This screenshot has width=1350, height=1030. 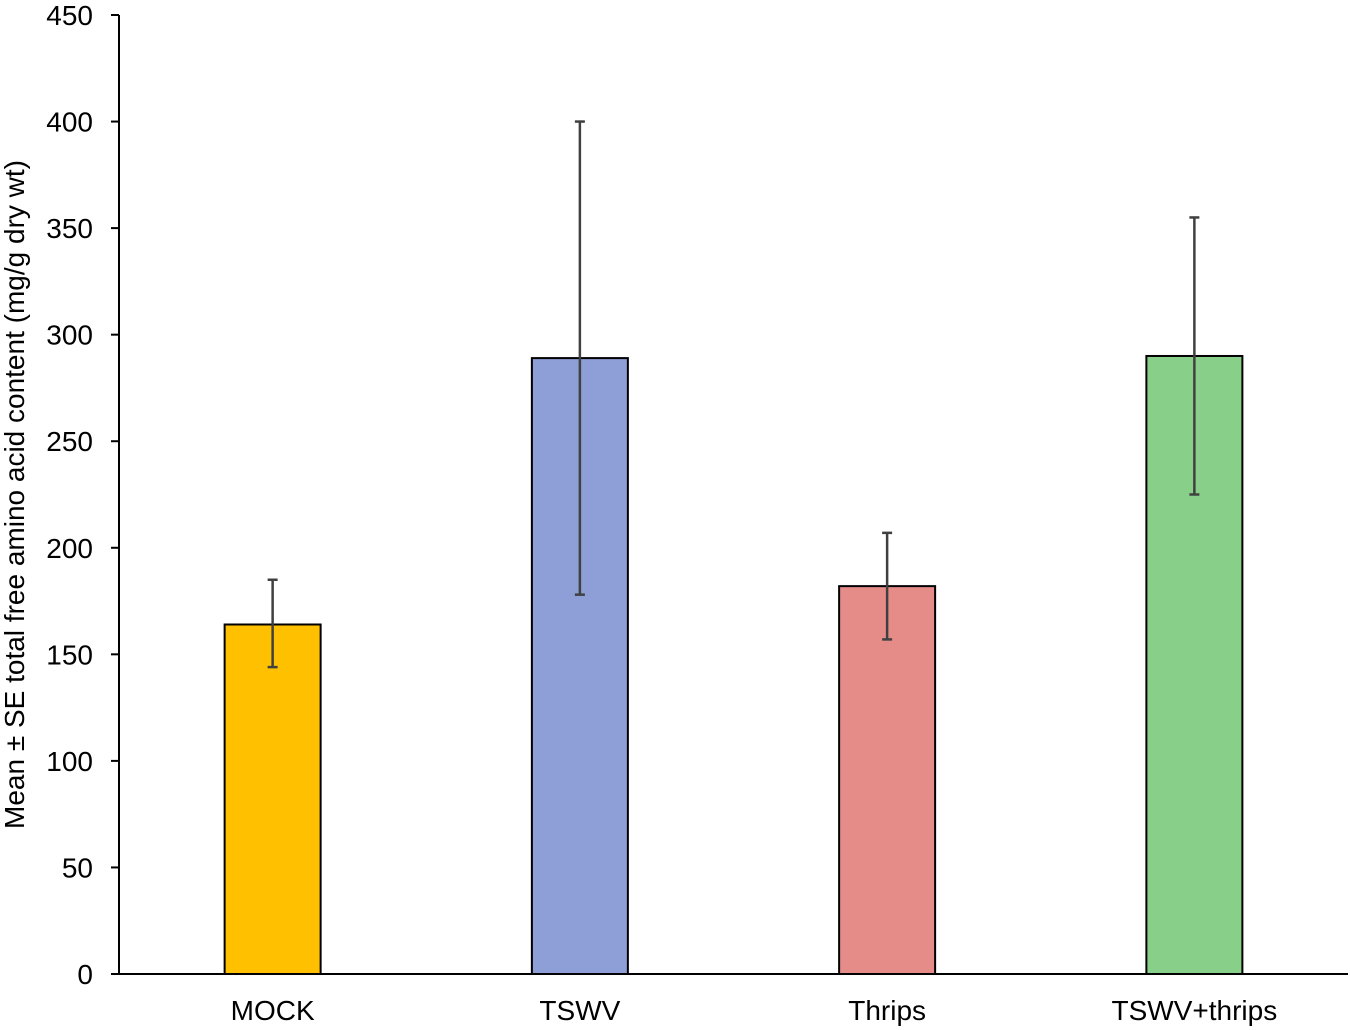 What do you see at coordinates (82, 495) in the screenshot?
I see `y-axis-ticks: 0 50 100 150 200 250 300 350 400 450` at bounding box center [82, 495].